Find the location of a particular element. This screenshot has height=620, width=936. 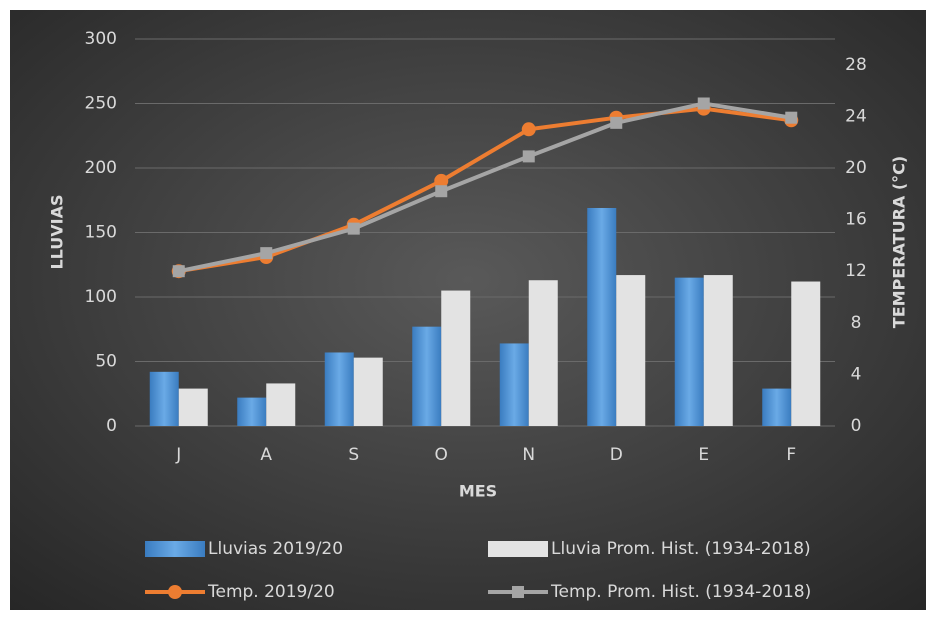

y2-tick-label: 12 is located at coordinates (856, 271).